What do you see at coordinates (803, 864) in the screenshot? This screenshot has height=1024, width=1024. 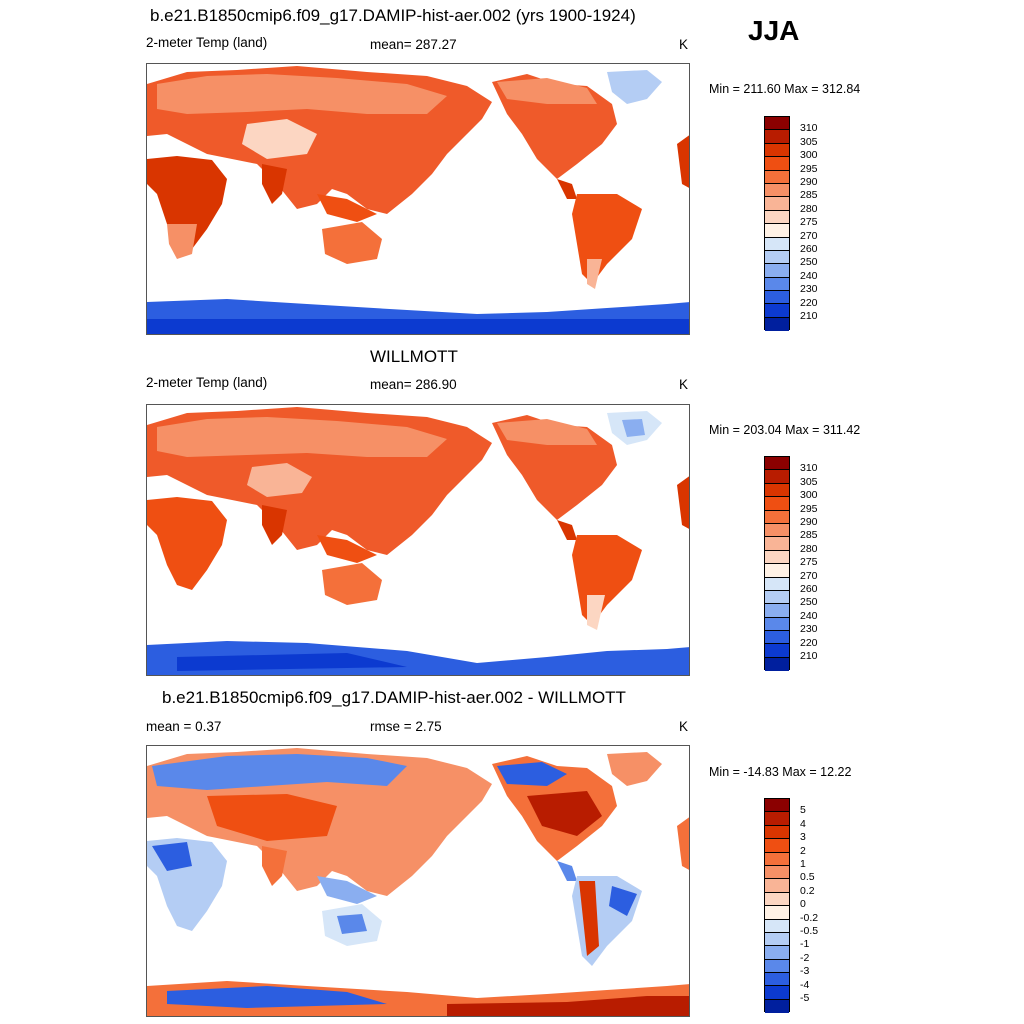 I see `colorbar-tick-label: 1` at bounding box center [803, 864].